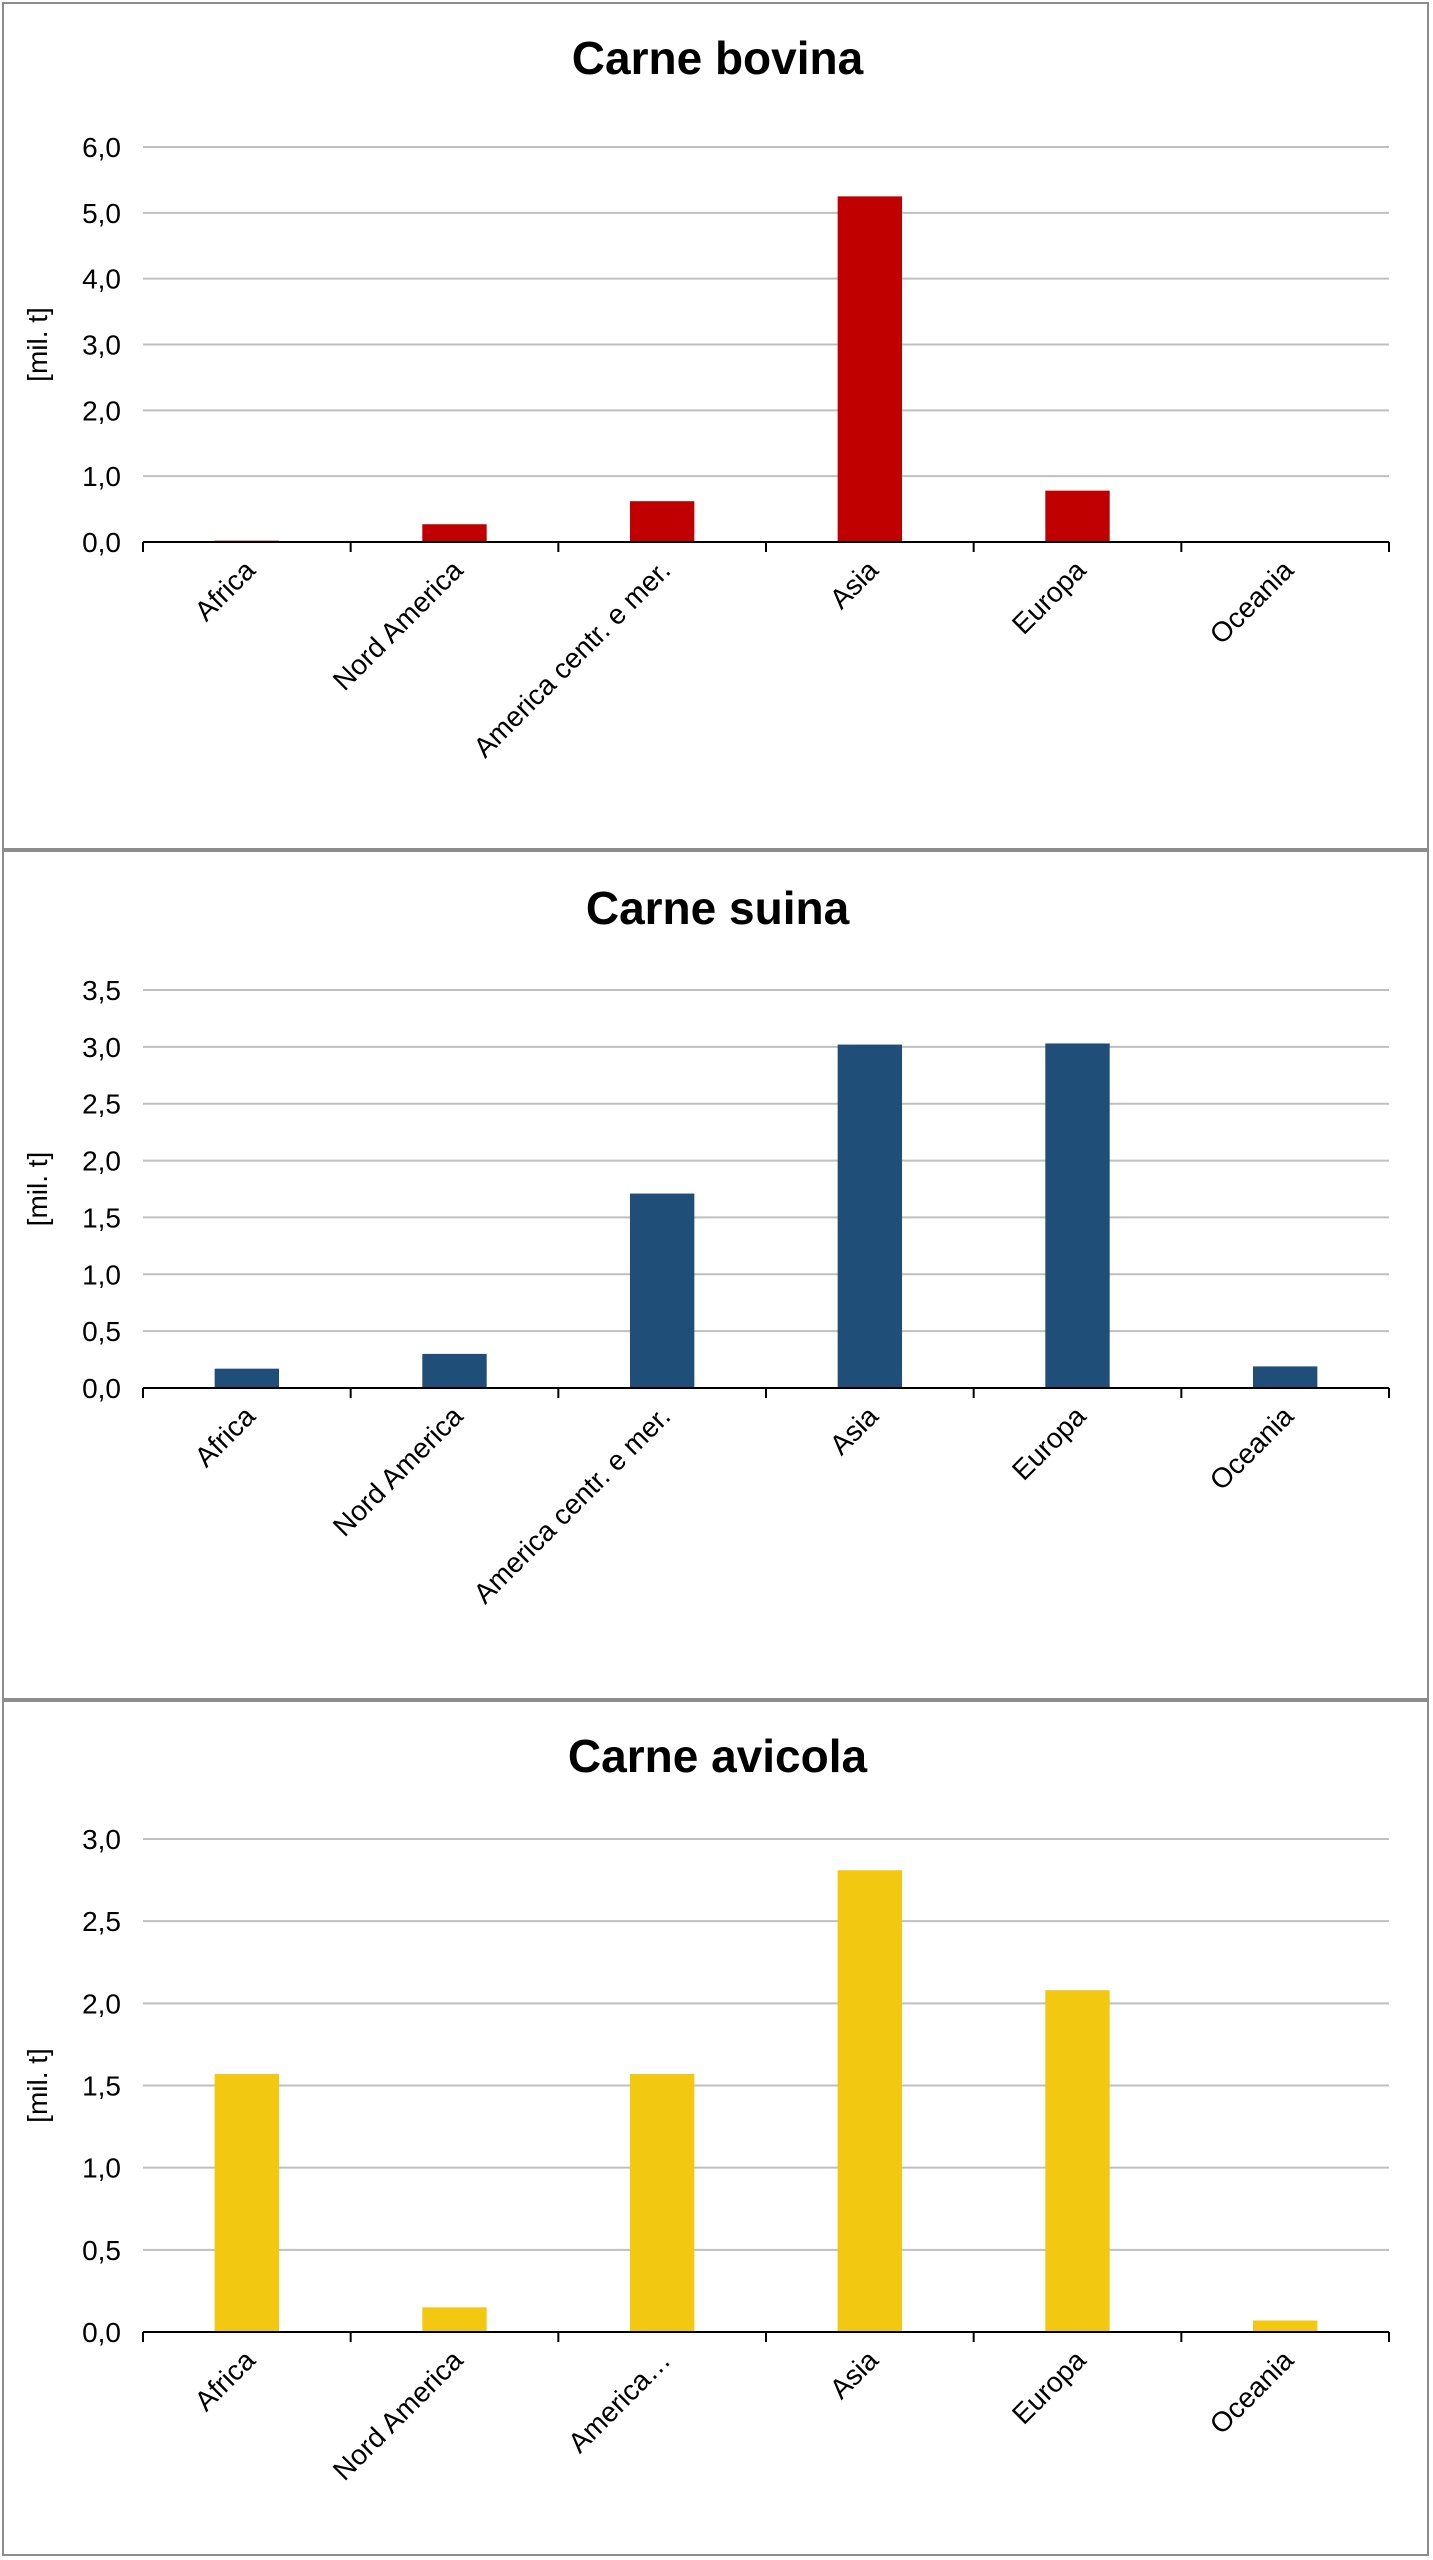 The width and height of the screenshot is (1433, 2560). Describe the element at coordinates (662, 2202) in the screenshot. I see `bar-america` at that location.